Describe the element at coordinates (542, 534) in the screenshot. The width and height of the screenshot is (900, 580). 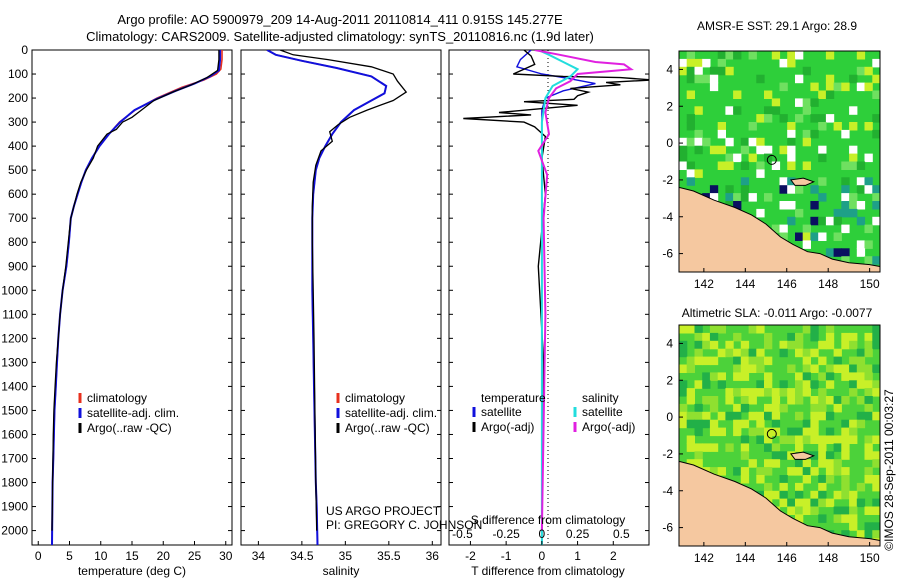
I see `x-tick-label-top: 0` at that location.